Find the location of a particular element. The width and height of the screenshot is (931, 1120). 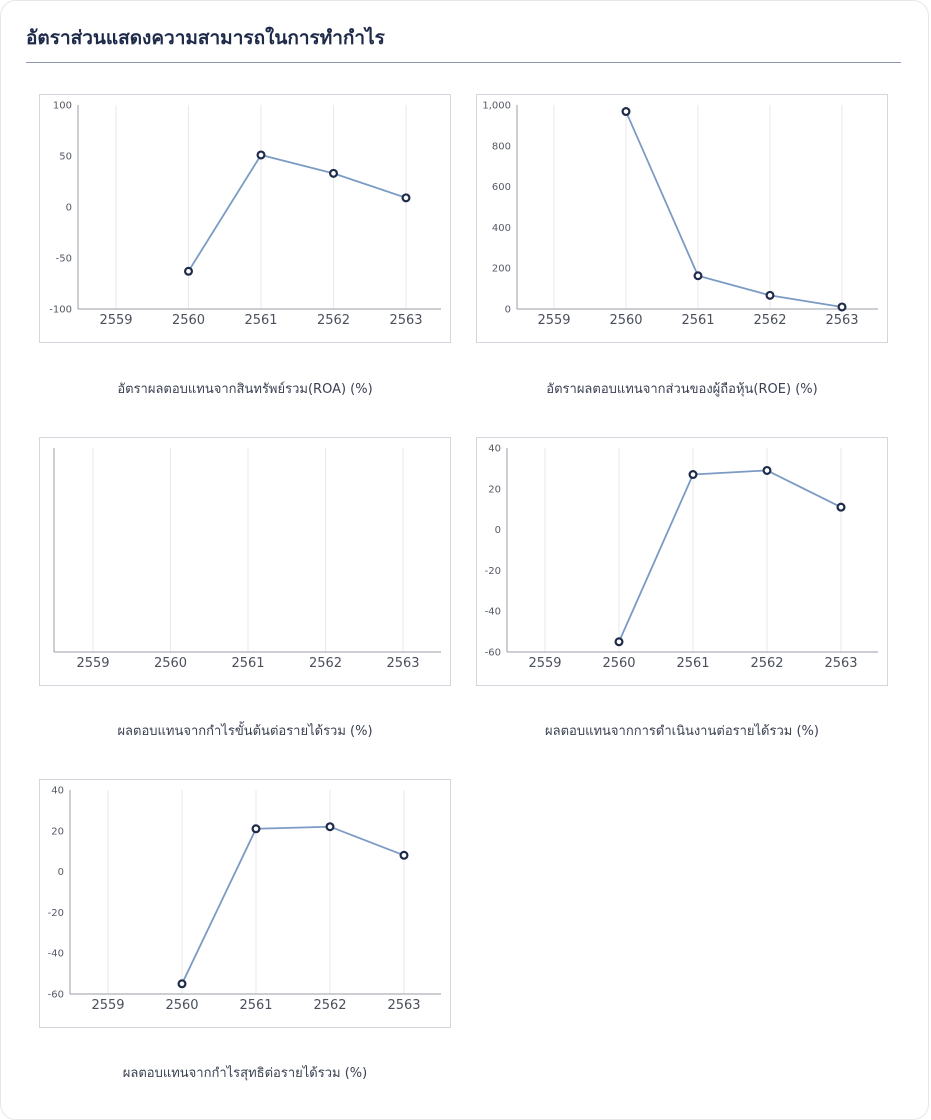

net-profit-margin-chart: 40 20 0 -20 -40 -60 2559 2560 2561 2562 2563 is located at coordinates (245, 903).